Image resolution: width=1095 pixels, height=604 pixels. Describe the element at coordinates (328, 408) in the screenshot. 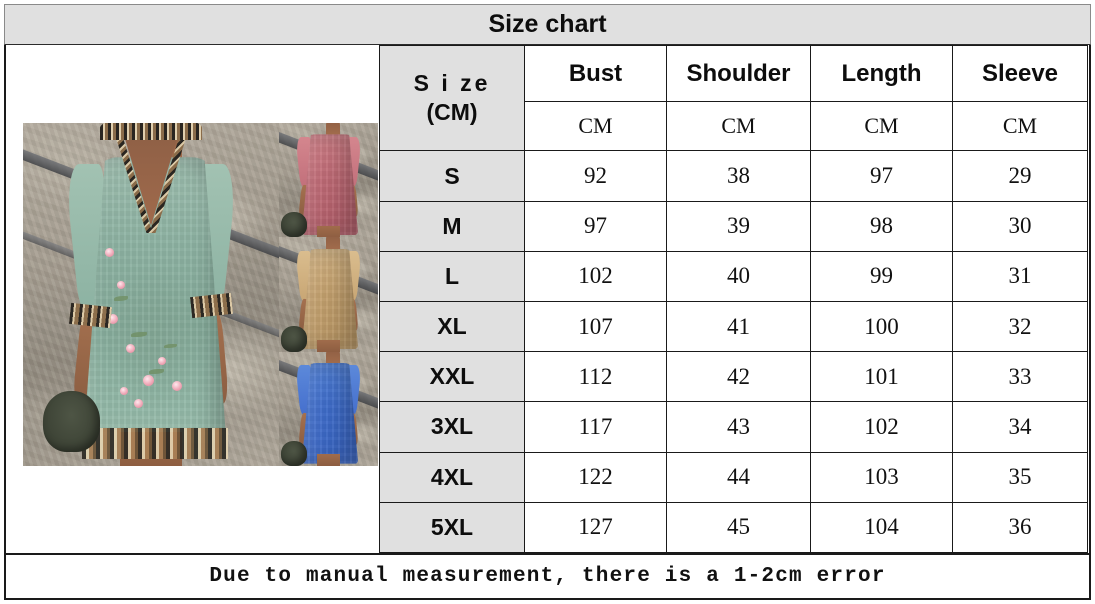

I see `color-variant-blue` at that location.